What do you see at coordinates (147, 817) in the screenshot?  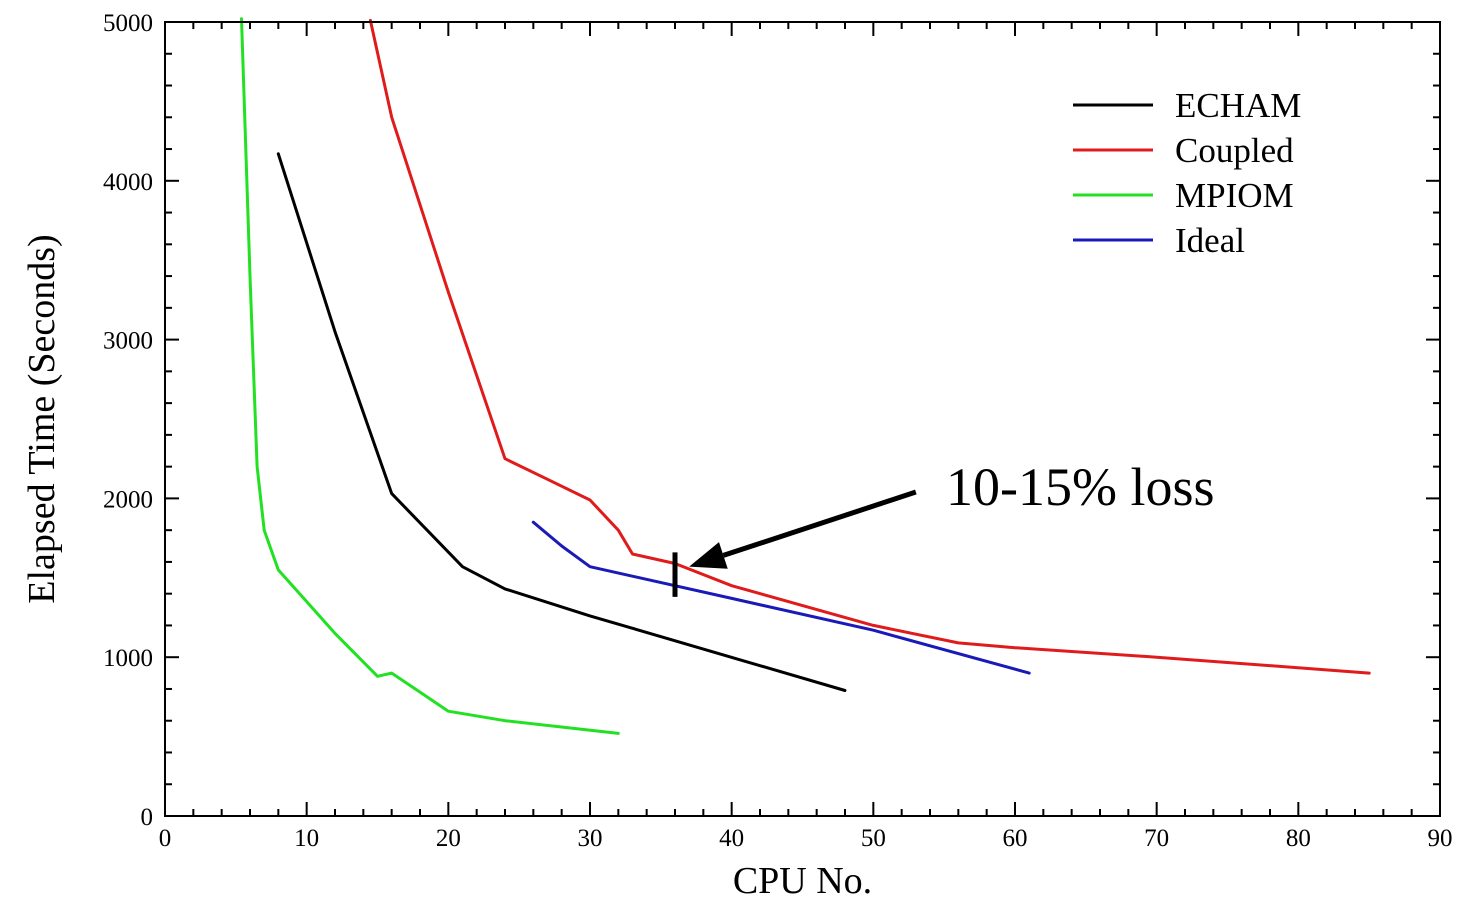 I see `y-tick-label: 0` at bounding box center [147, 817].